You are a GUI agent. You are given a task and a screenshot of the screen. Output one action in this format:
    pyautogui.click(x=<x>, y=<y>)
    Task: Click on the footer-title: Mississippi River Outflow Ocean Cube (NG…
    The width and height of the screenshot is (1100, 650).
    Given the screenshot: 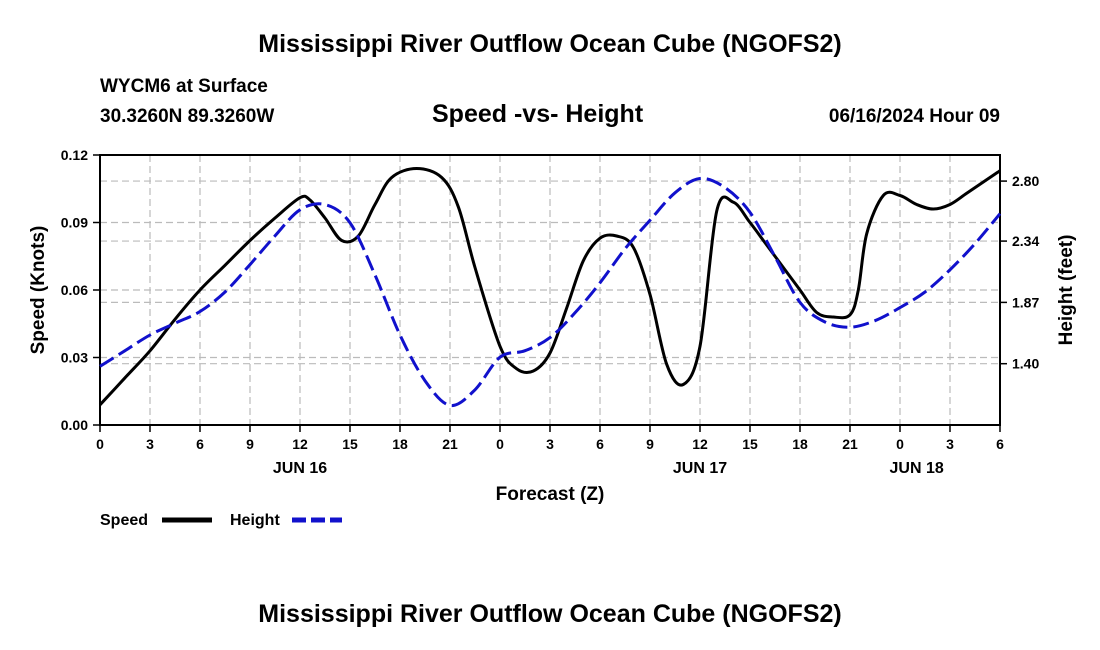 What is the action you would take?
    pyautogui.click(x=550, y=614)
    